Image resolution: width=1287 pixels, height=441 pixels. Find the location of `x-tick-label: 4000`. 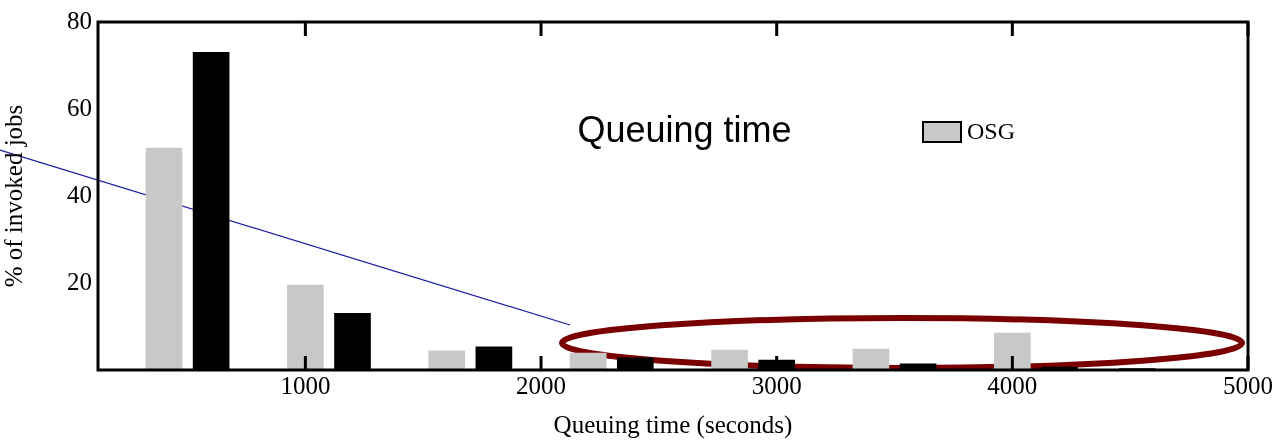

x-tick-label: 4000 is located at coordinates (1012, 385).